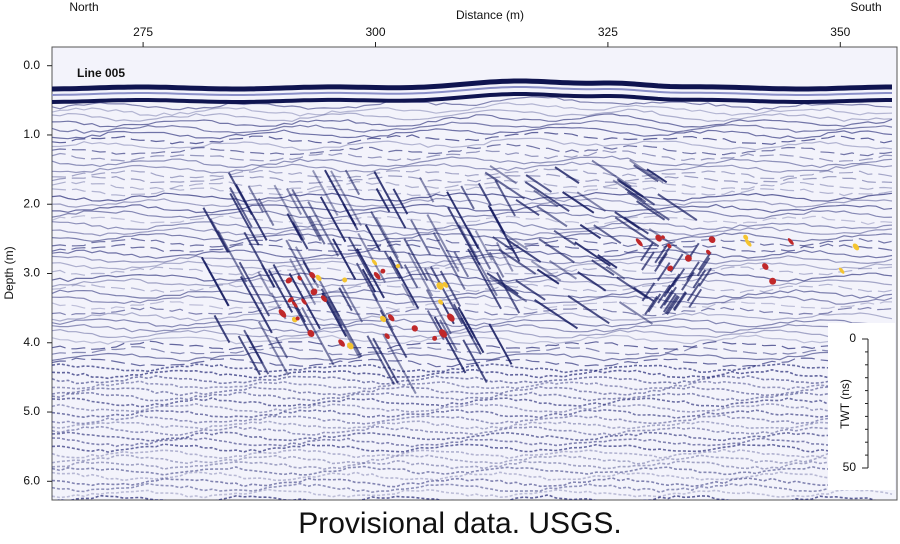  Describe the element at coordinates (101, 73) in the screenshot. I see `line-label: Line 005` at that location.